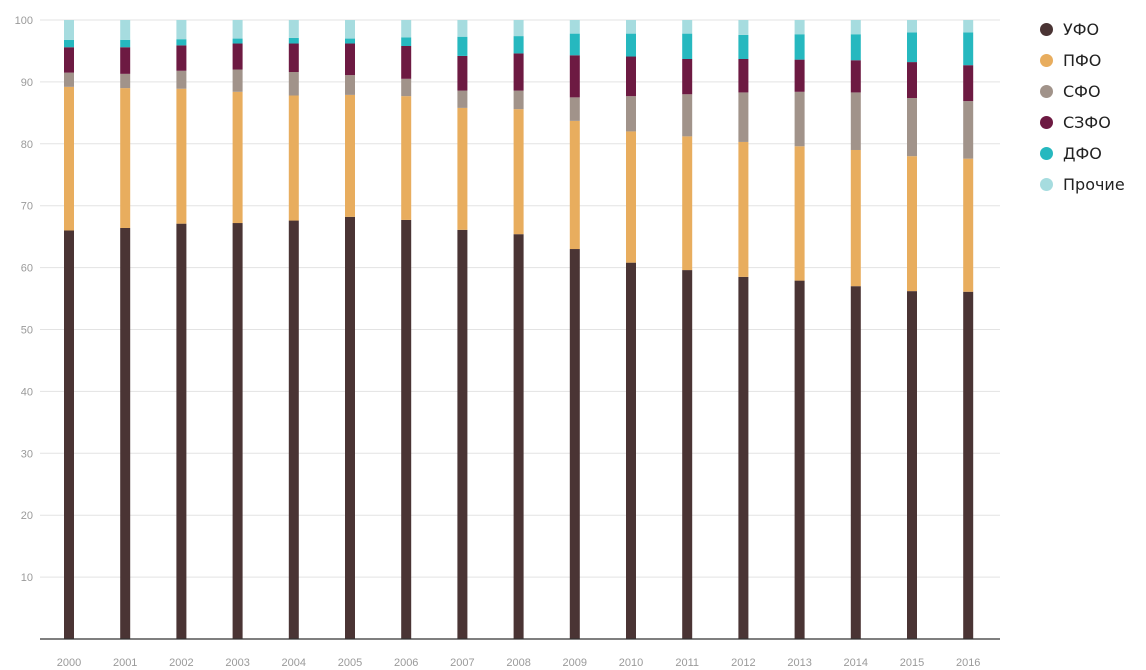 The height and width of the screenshot is (670, 1146). What do you see at coordinates (181, 663) in the screenshot?
I see `x-tick-label: 2002` at bounding box center [181, 663].